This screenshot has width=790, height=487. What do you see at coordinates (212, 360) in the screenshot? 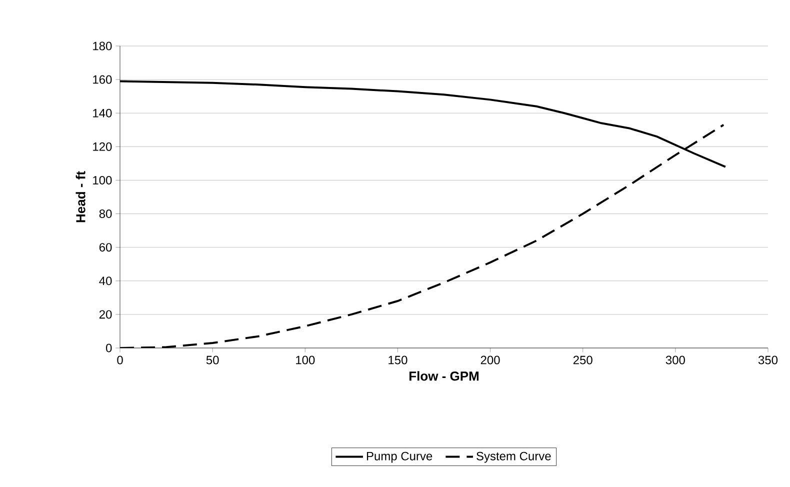
I see `x-tick-label: 50` at bounding box center [212, 360].